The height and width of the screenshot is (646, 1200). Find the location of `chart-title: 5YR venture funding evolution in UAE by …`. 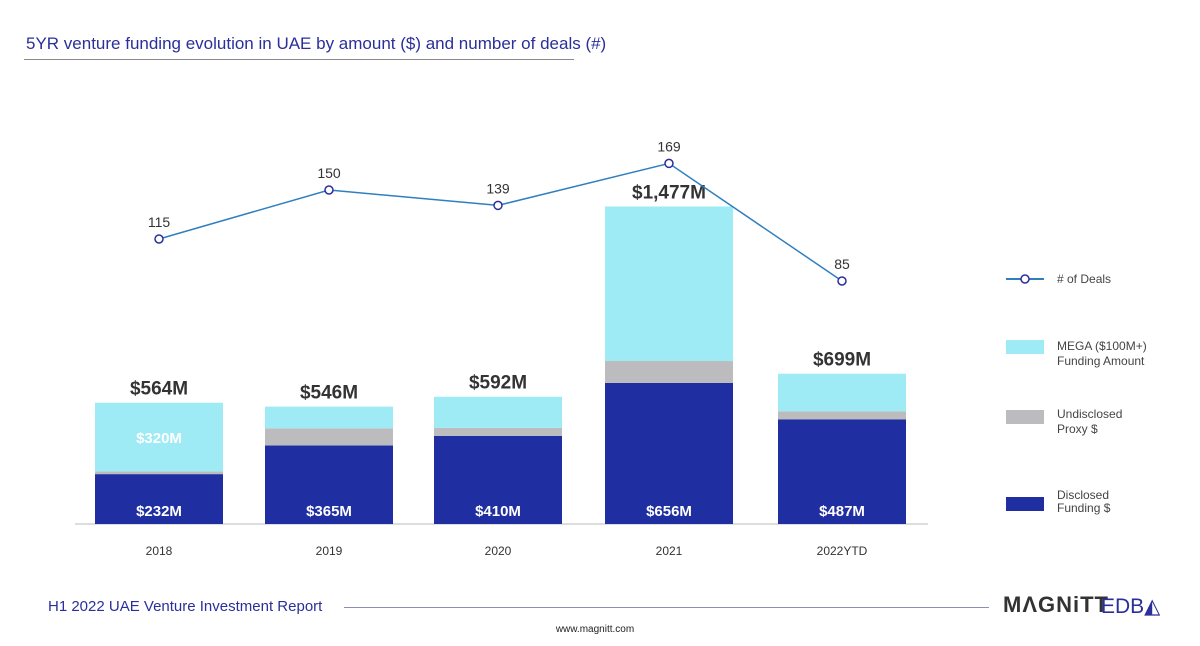

chart-title: 5YR venture funding evolution in UAE by … is located at coordinates (316, 43).